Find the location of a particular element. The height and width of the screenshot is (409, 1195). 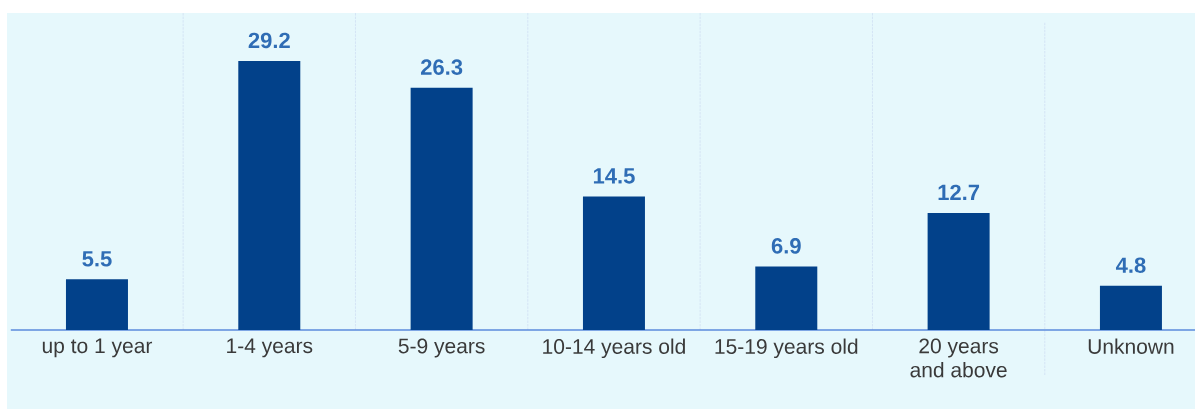

x-tick-label: 1-4 years is located at coordinates (270, 348).